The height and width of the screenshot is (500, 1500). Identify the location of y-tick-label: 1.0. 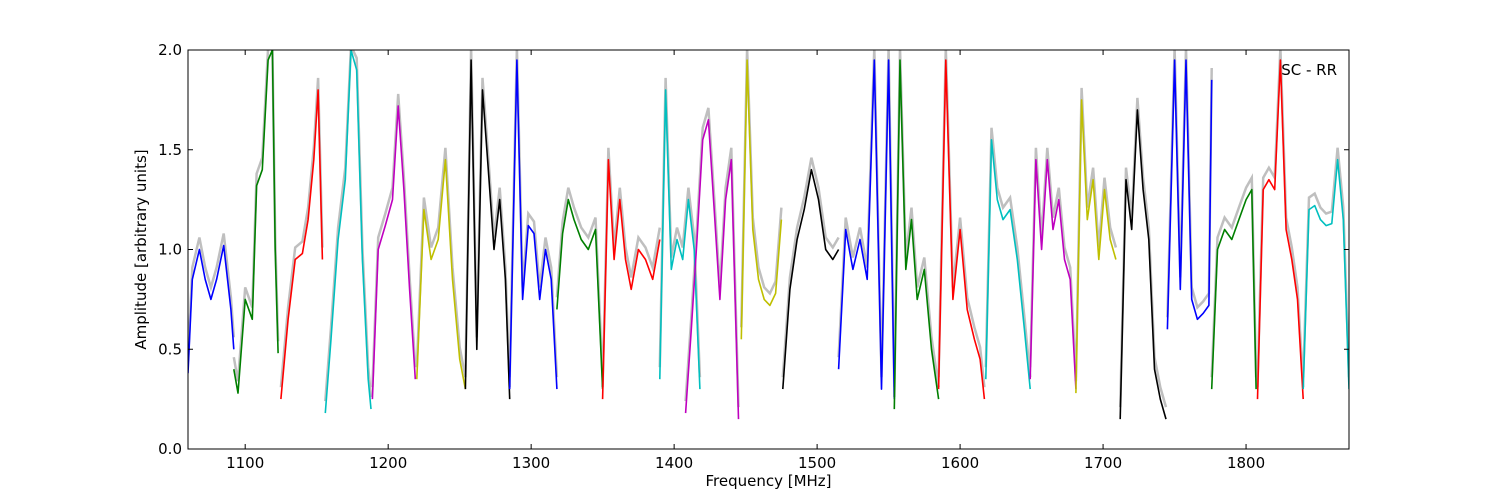
(170, 250).